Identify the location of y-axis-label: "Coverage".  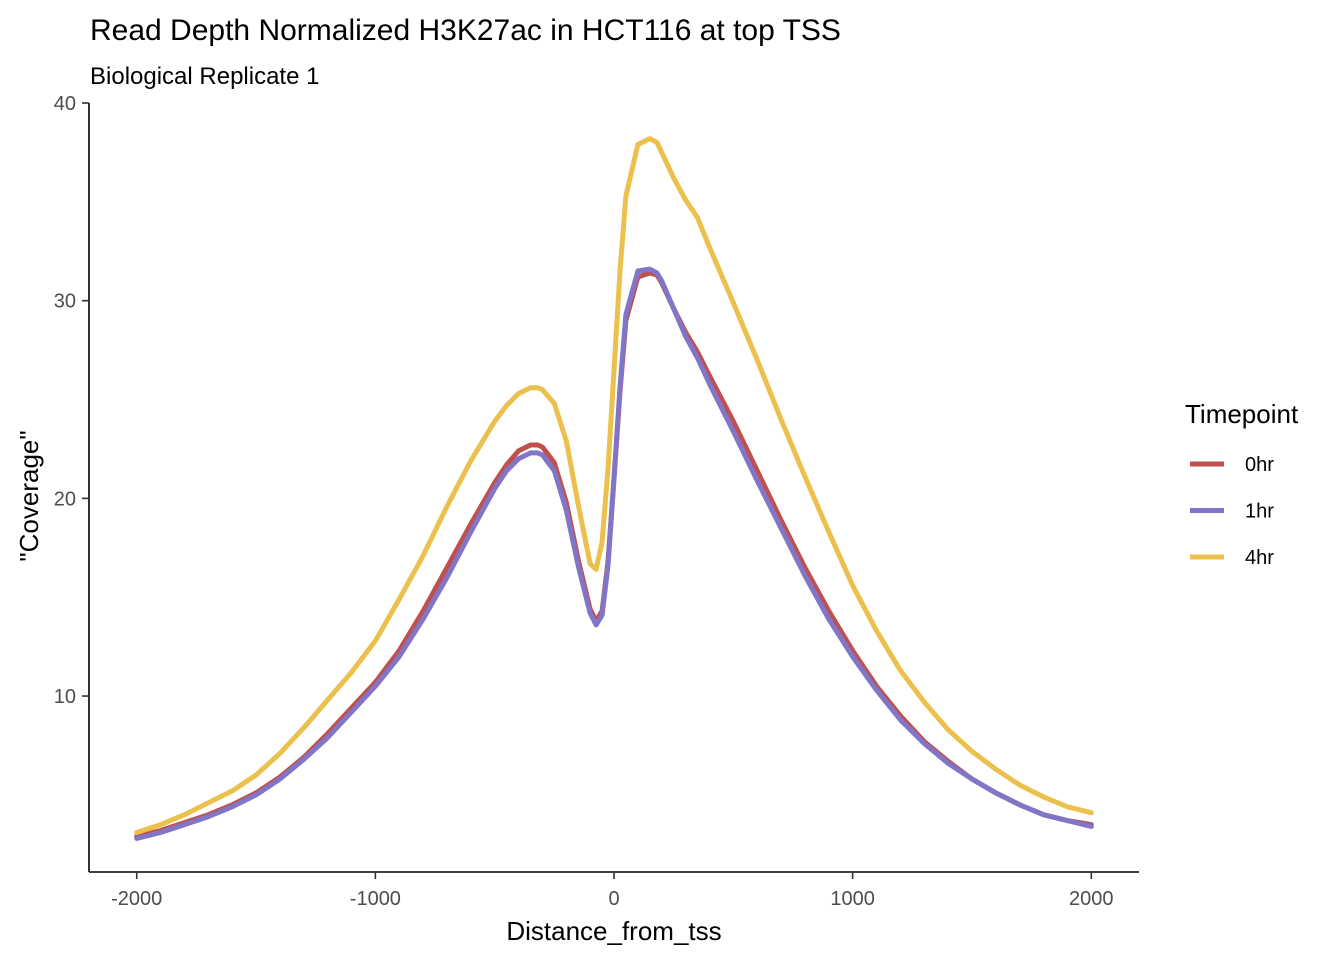
(29, 495).